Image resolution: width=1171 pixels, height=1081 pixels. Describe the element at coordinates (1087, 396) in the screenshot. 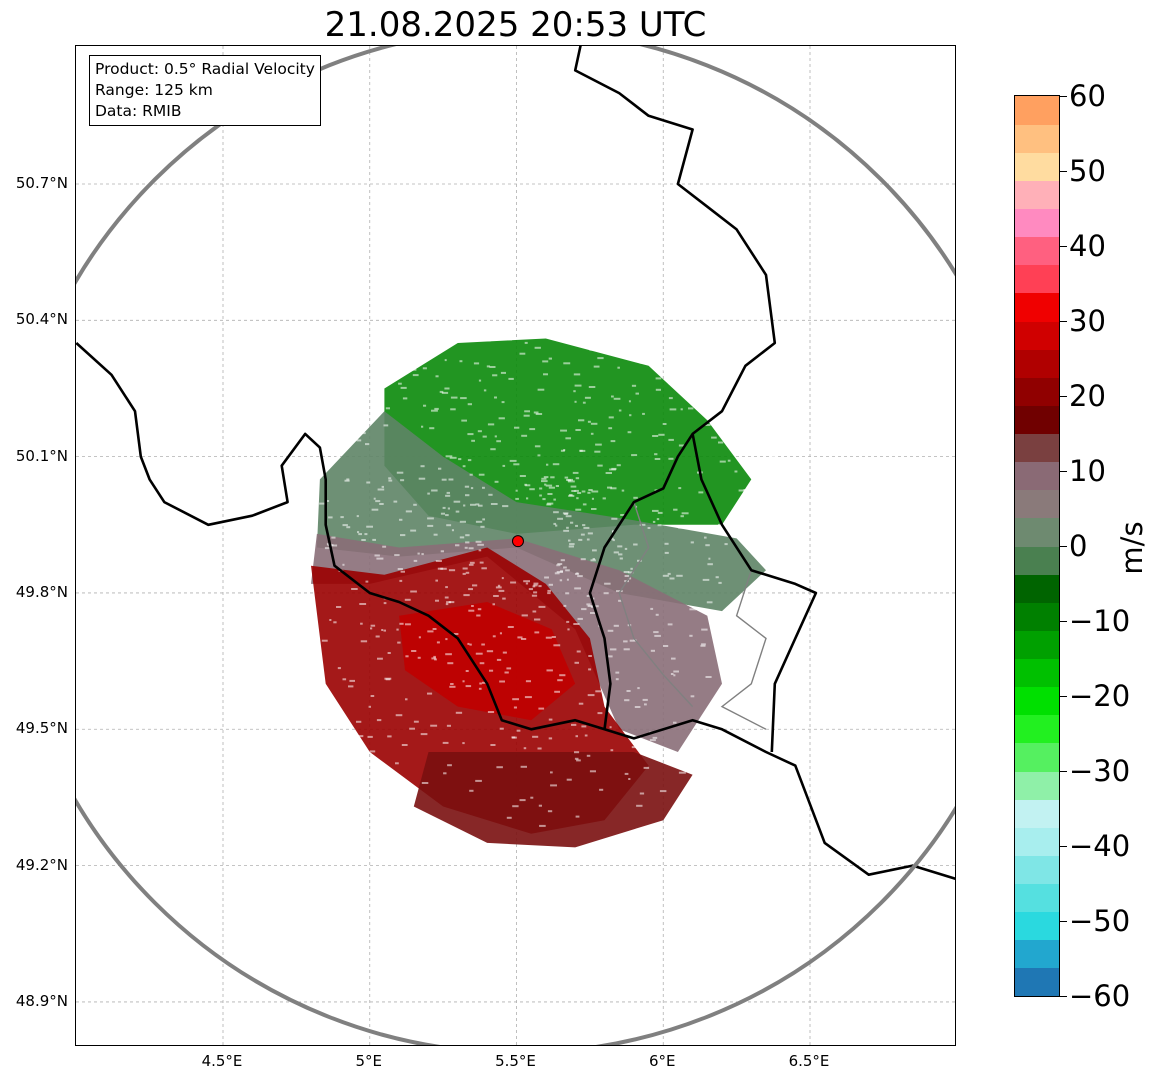

I see `colorbar-tick-label: 20` at that location.